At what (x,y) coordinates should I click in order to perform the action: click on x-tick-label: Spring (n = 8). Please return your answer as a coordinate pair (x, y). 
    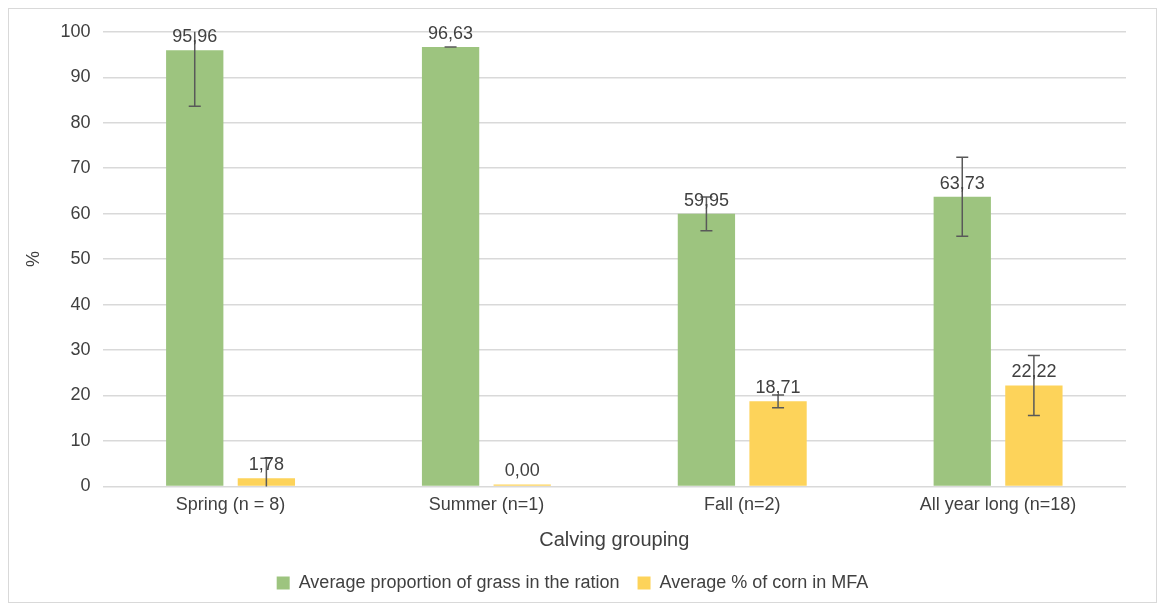
    Looking at the image, I should click on (230, 504).